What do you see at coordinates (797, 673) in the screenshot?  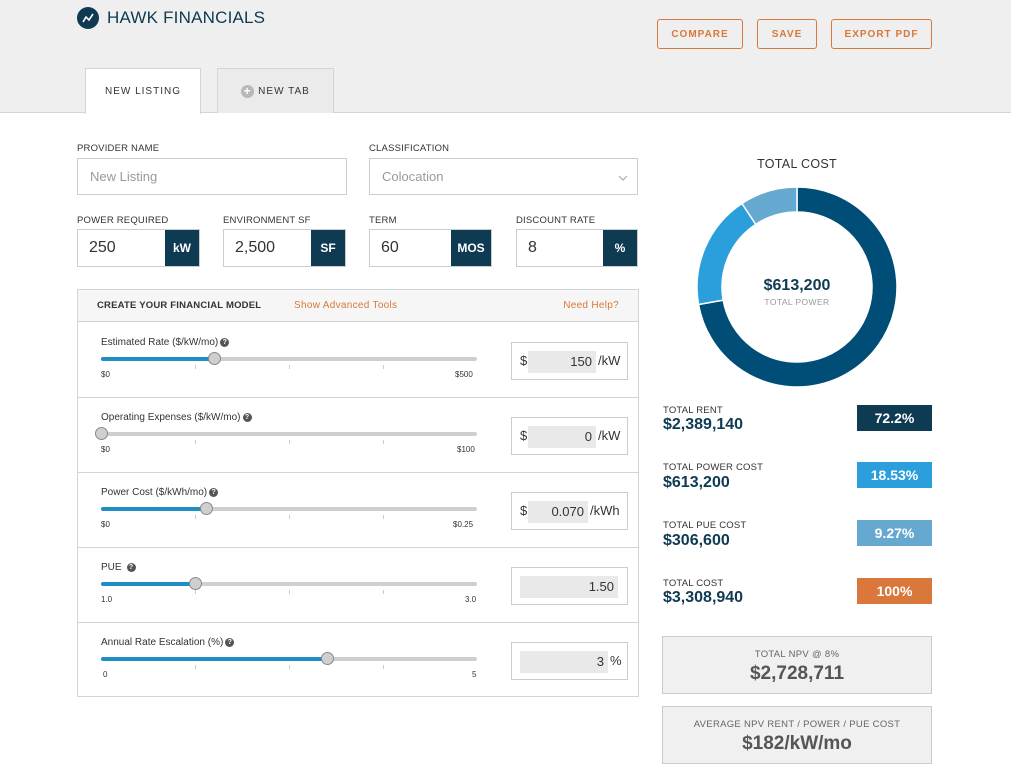 I see `total-npv-value: $2,728,711` at bounding box center [797, 673].